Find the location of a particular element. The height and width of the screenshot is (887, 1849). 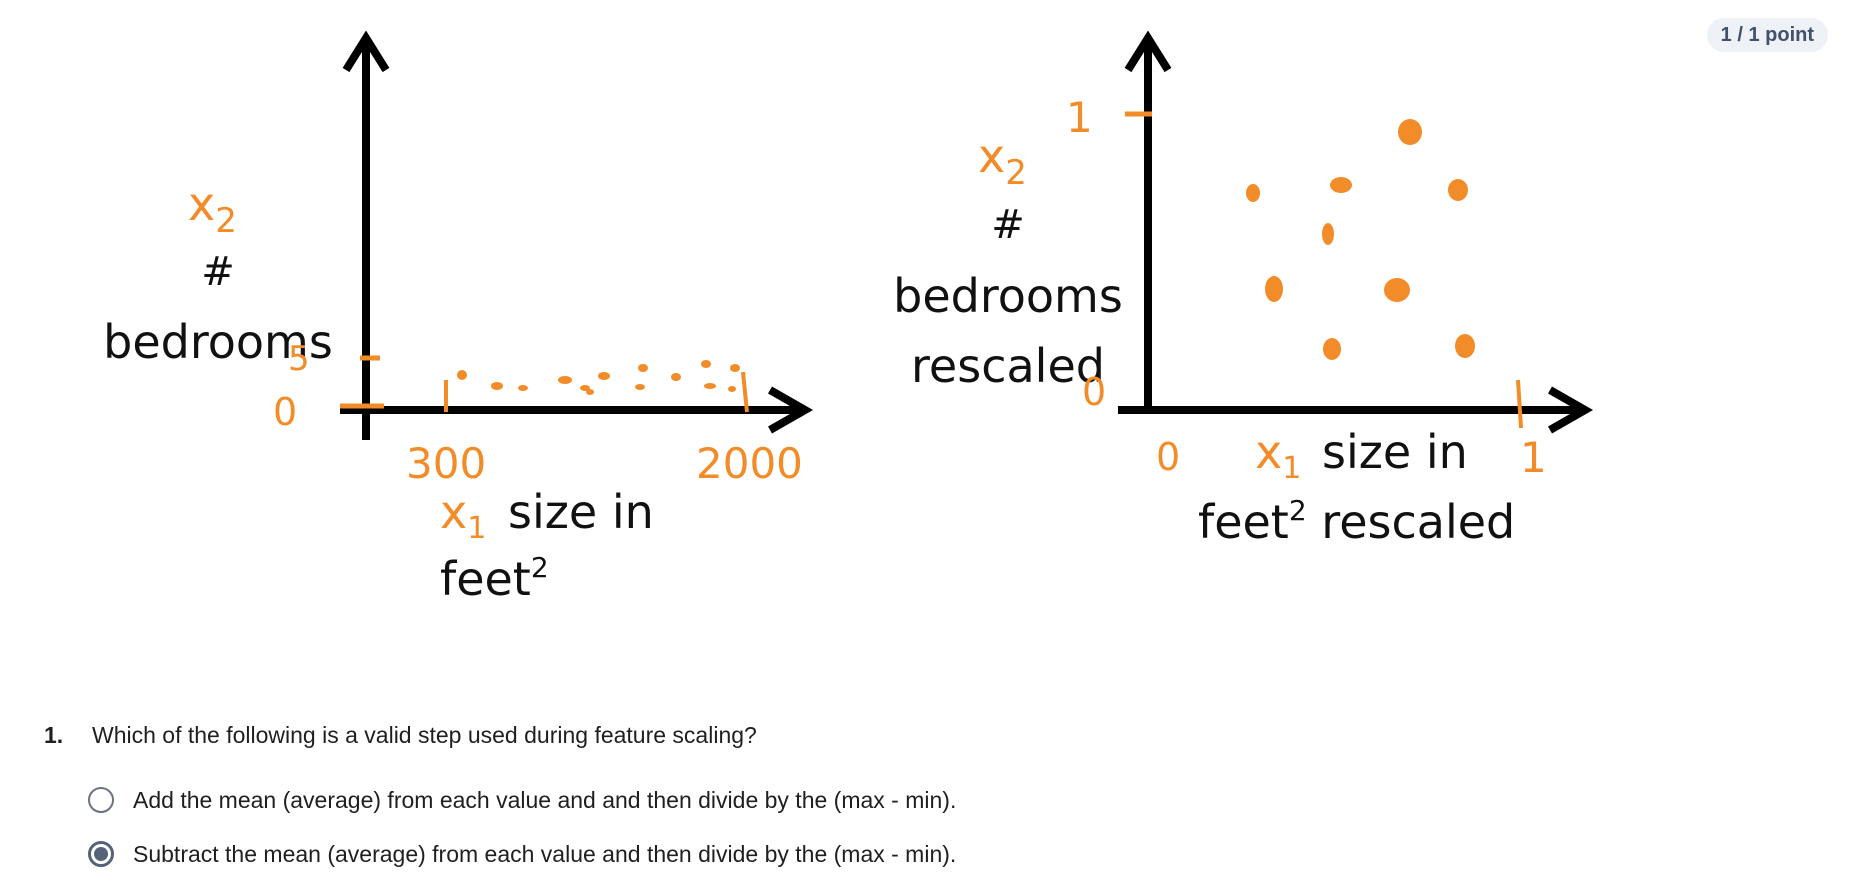

right-x-label-line1: size in is located at coordinates (1395, 452).